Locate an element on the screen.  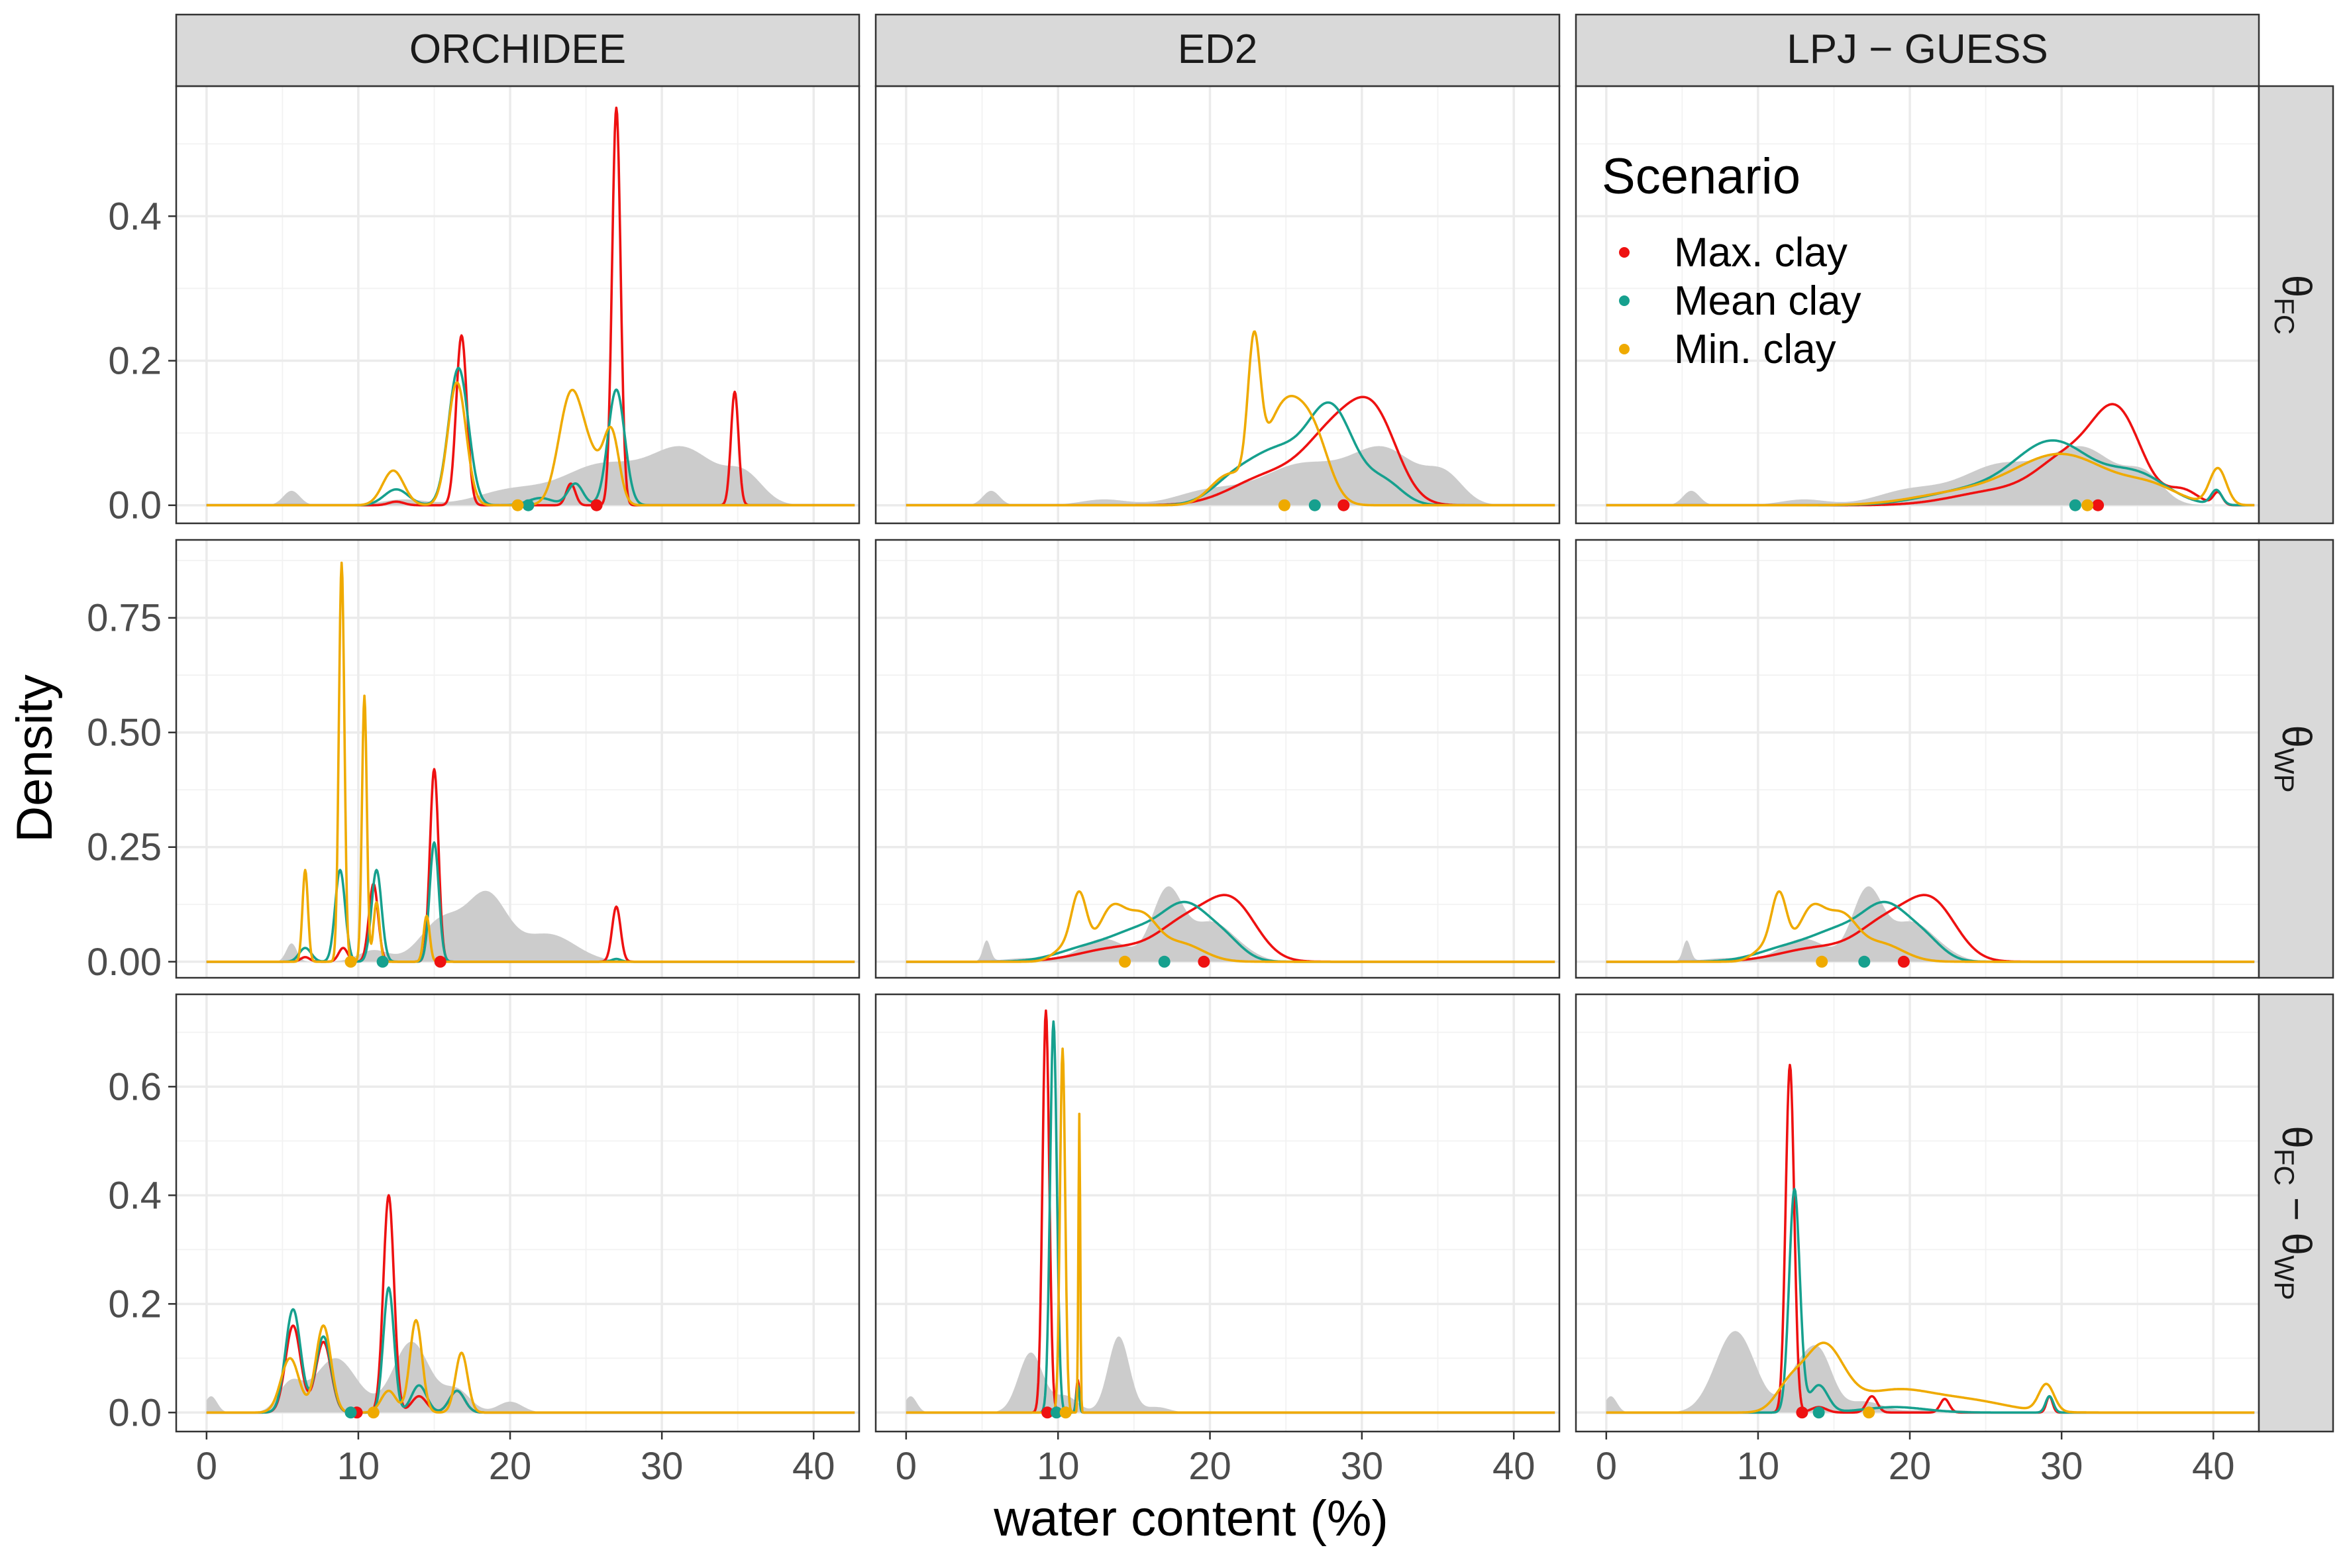
panel-lpj-guess-wp is located at coordinates (1917, 759).